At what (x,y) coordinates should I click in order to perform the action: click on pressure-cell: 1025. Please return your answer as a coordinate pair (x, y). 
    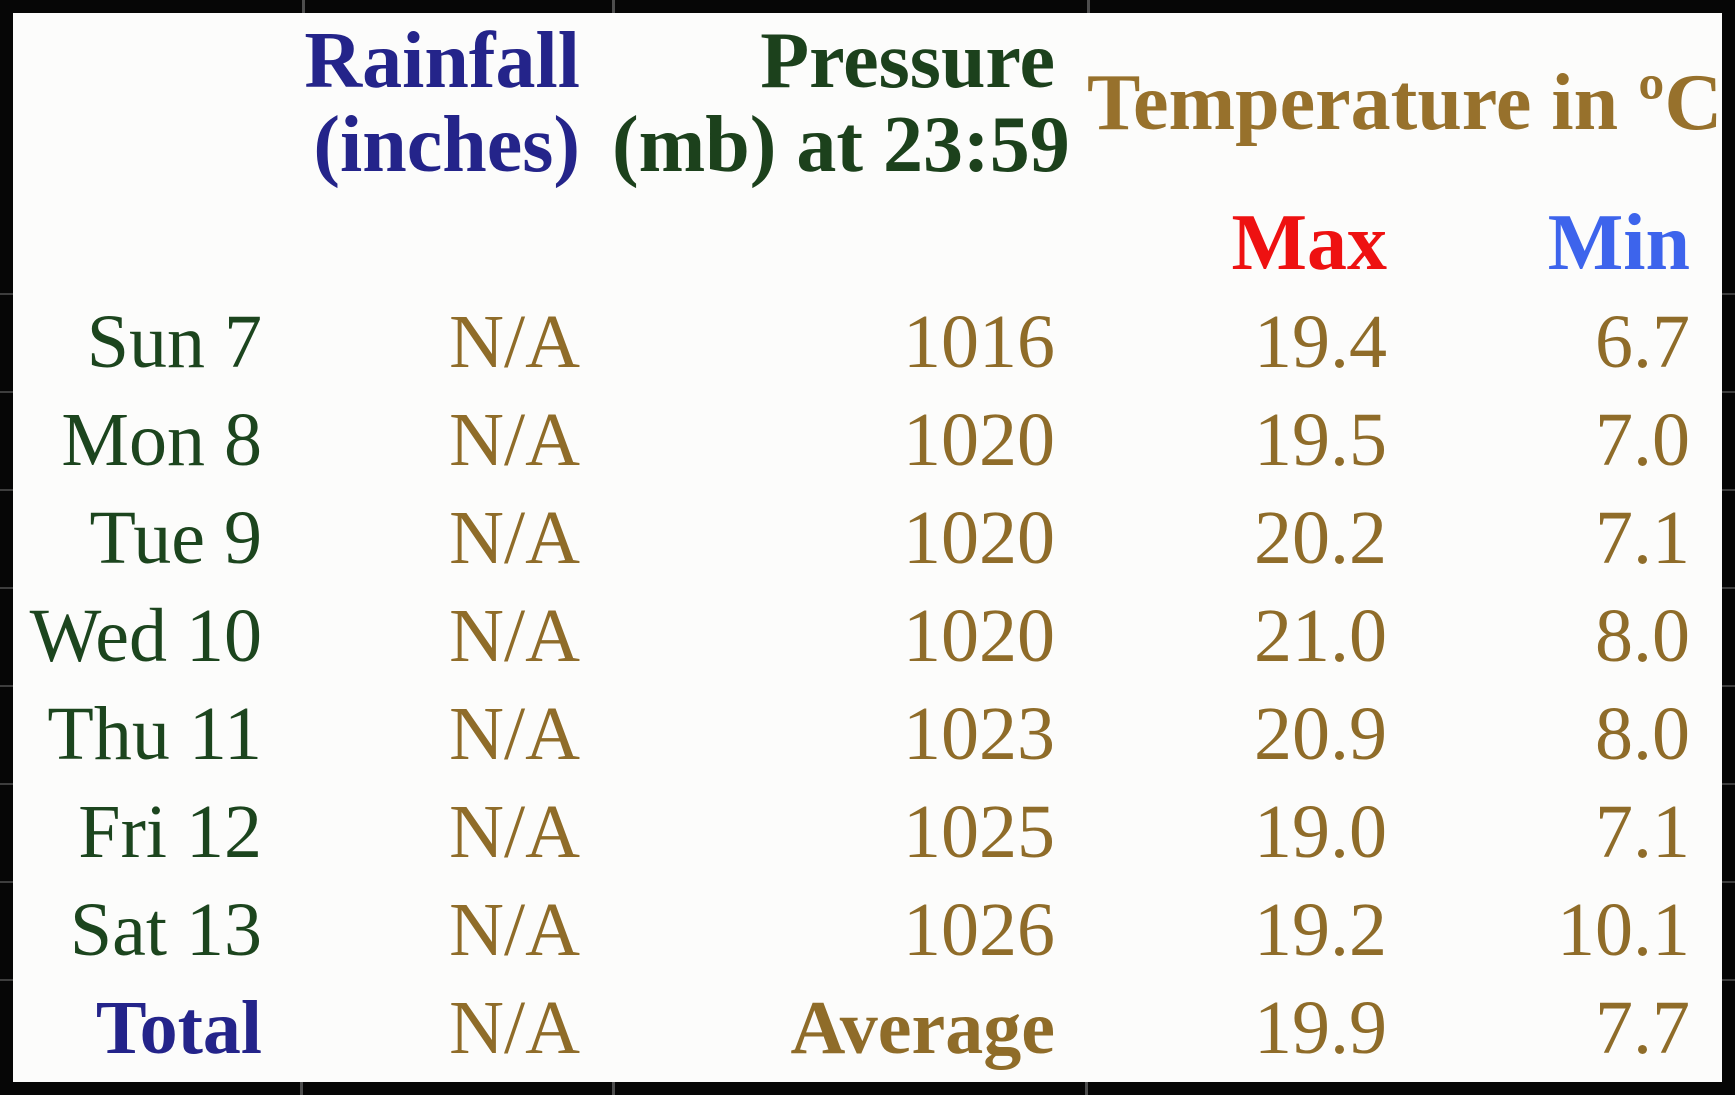
    Looking at the image, I should click on (979, 831).